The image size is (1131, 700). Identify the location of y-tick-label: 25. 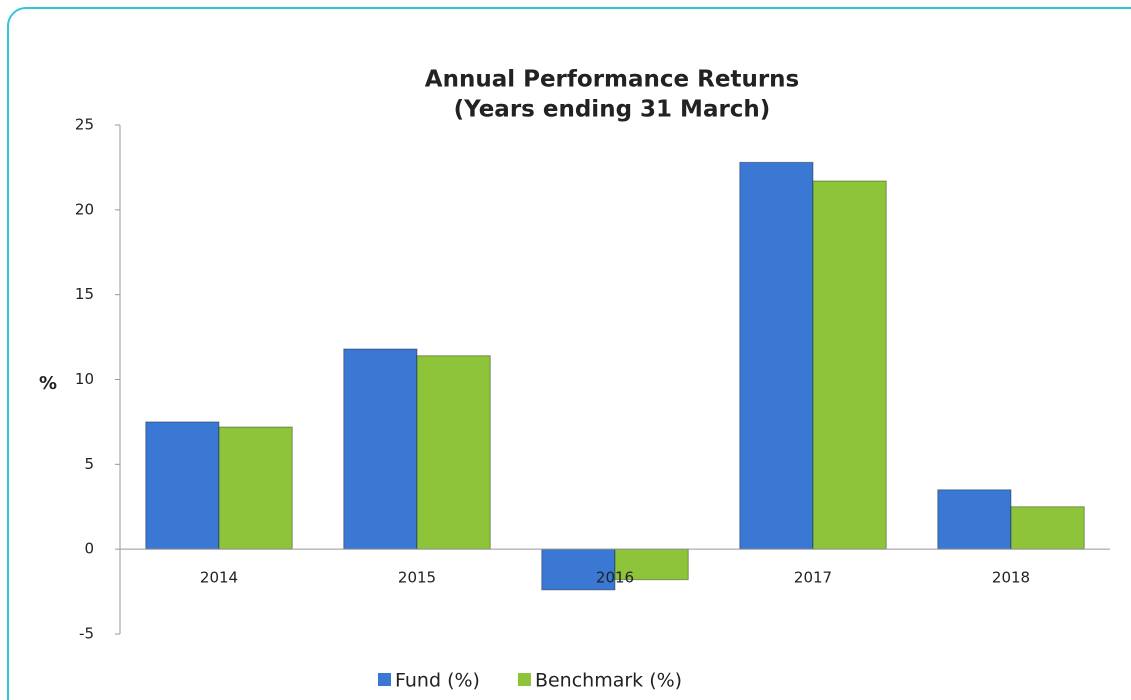
(84, 125).